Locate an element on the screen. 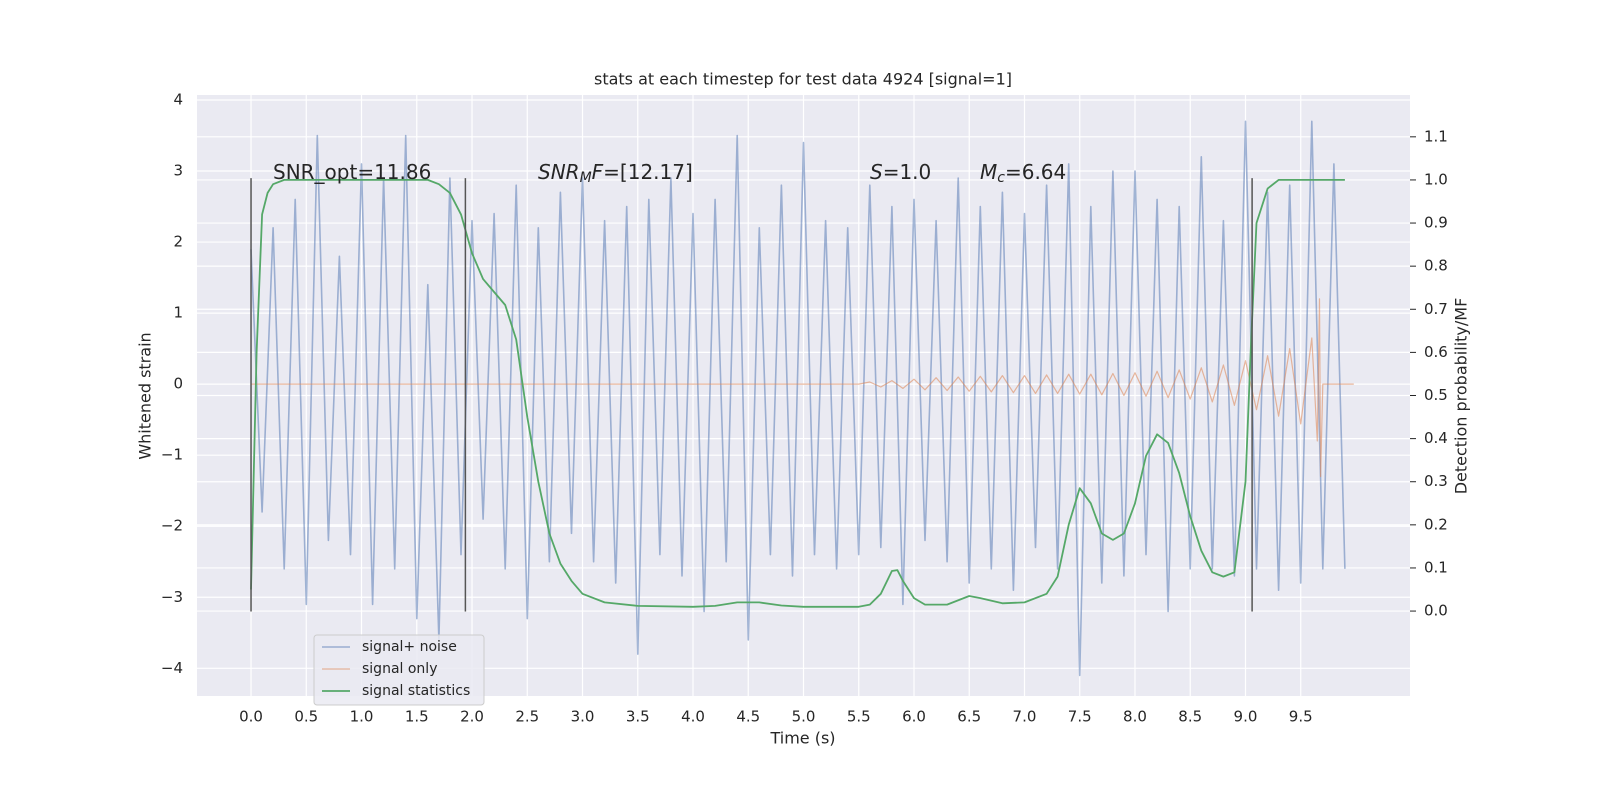 This screenshot has height=804, width=1600. y-axis-label: Whitened strain is located at coordinates (145, 395).